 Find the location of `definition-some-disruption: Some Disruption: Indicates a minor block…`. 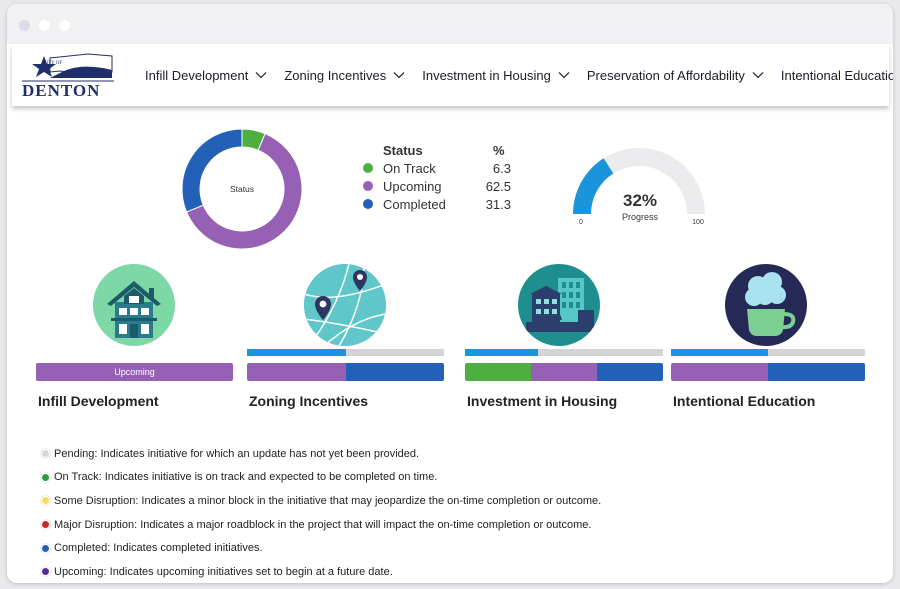

definition-some-disruption: Some Disruption: Indicates a minor block… is located at coordinates (321, 501).